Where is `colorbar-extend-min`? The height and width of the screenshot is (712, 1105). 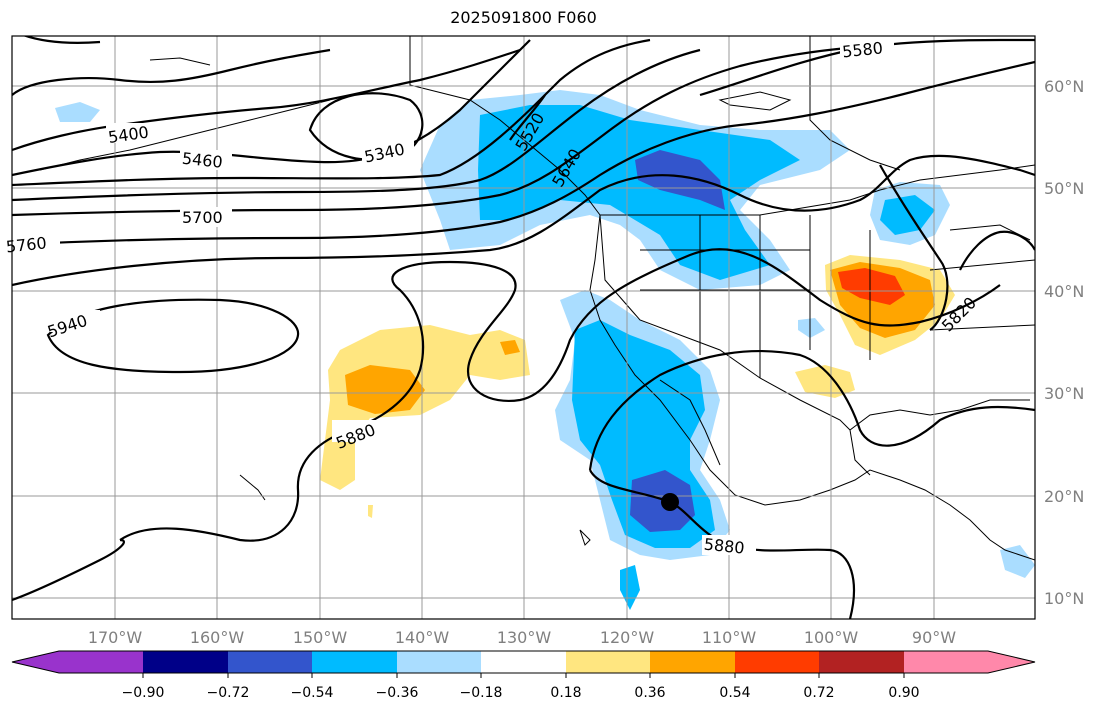
colorbar-extend-min is located at coordinates (77, 662).